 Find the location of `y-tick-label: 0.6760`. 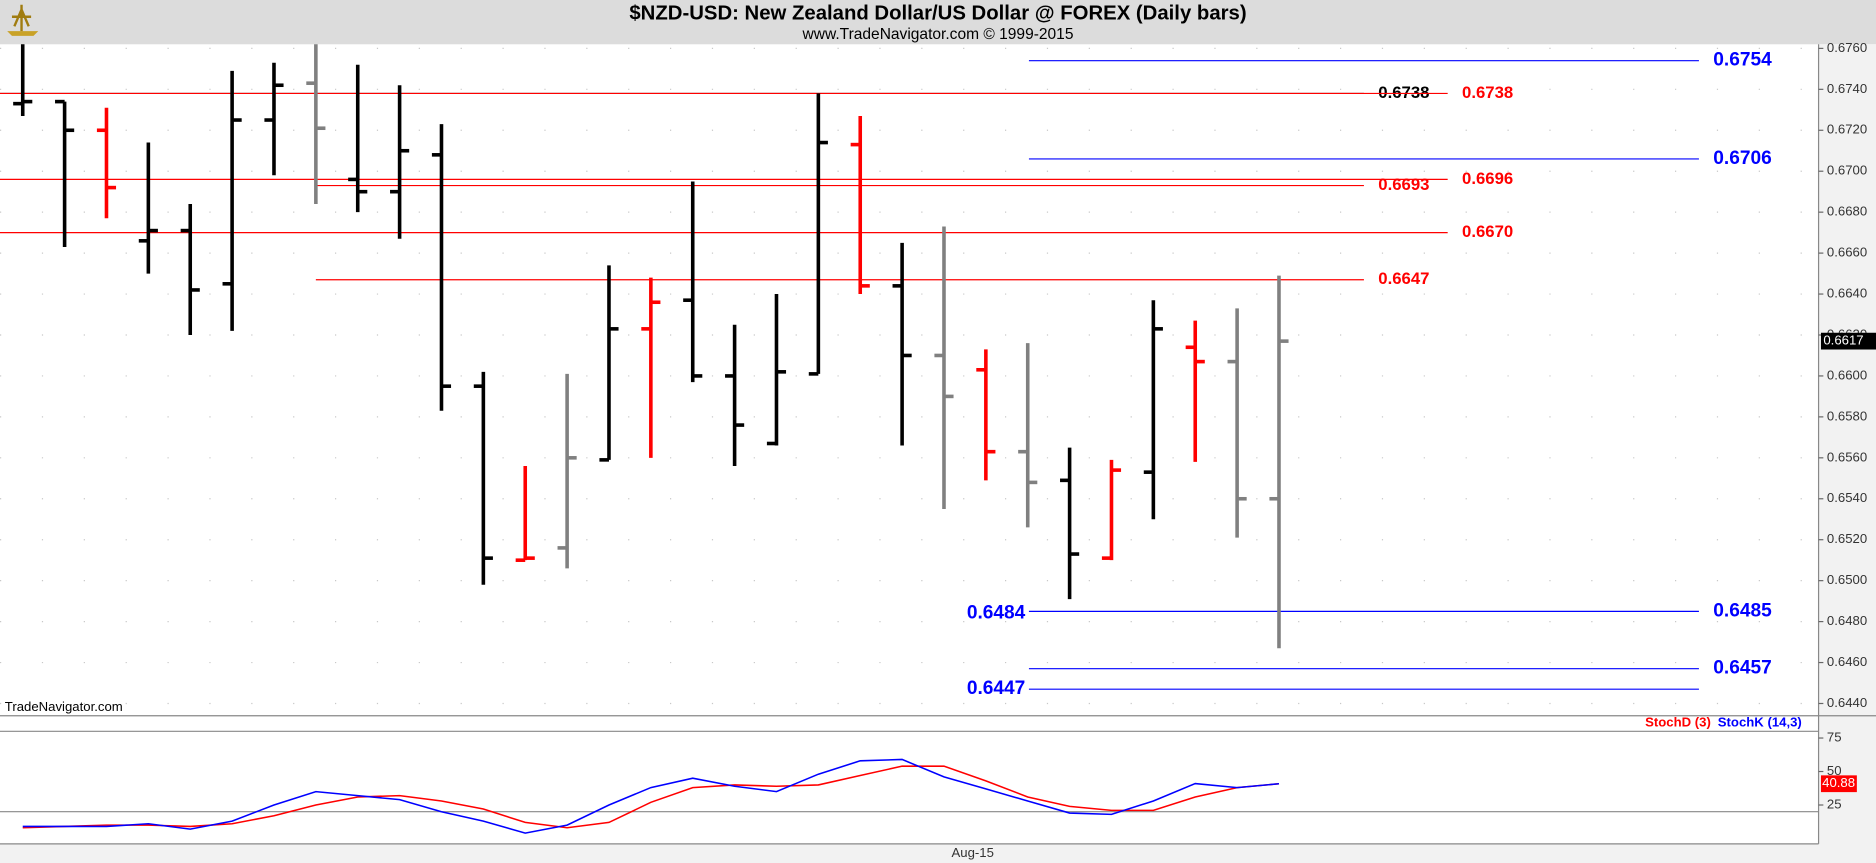

y-tick-label: 0.6760 is located at coordinates (1847, 47).